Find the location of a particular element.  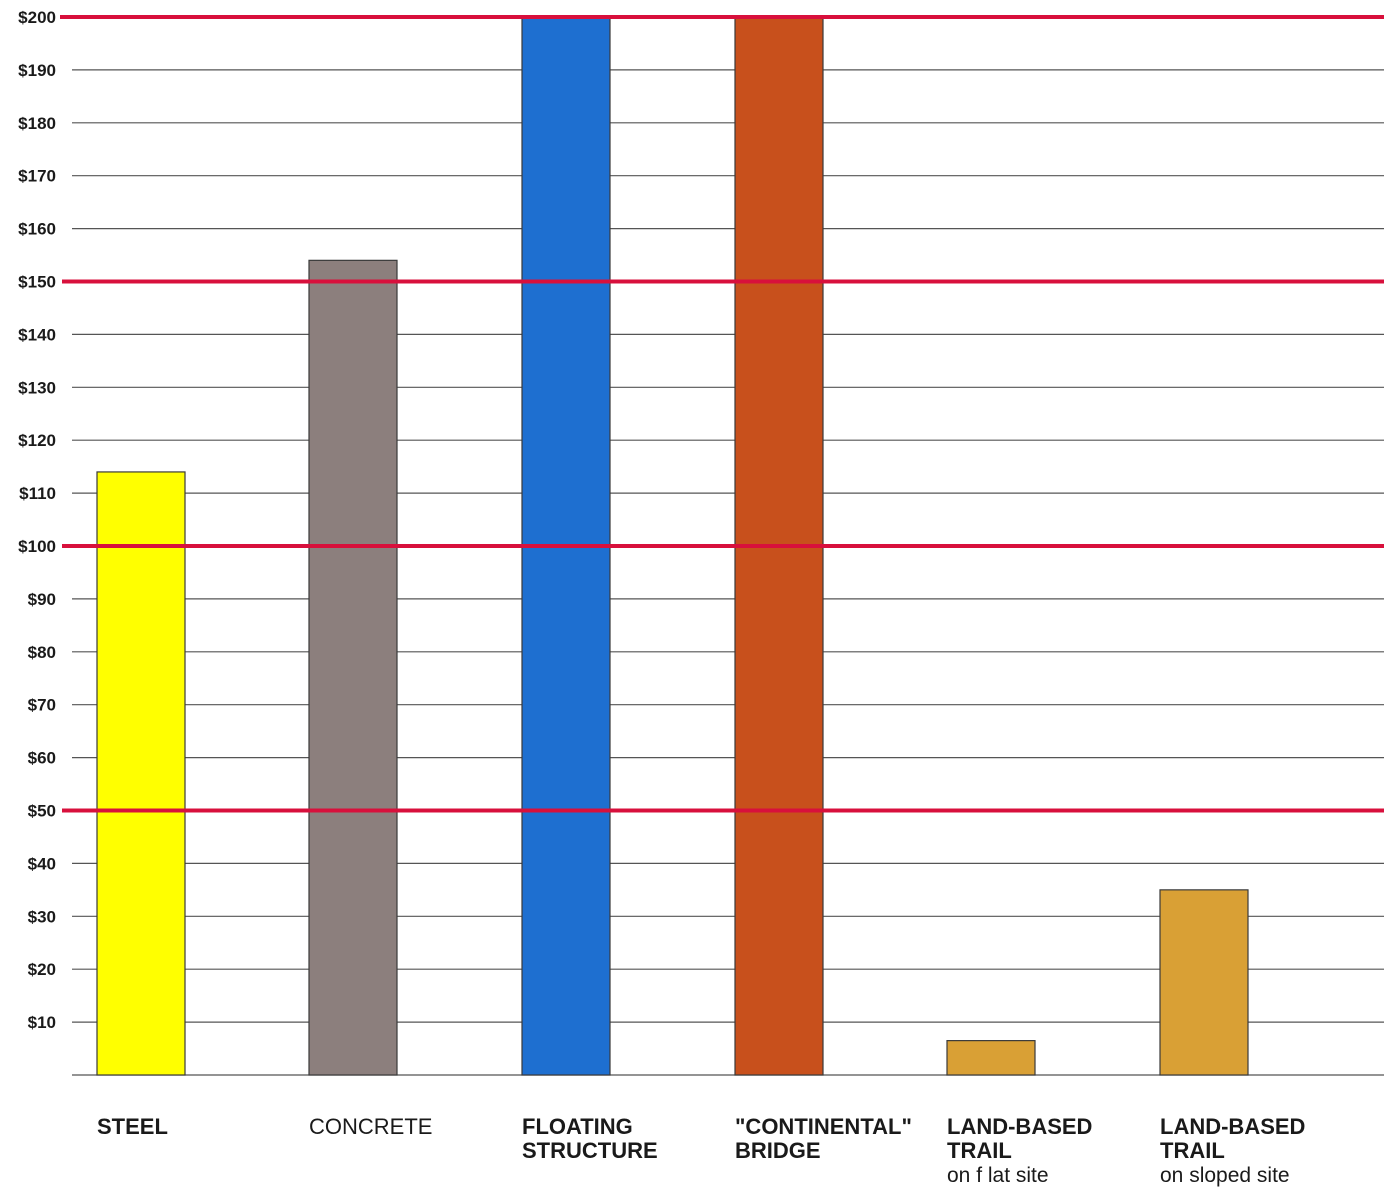

y-tick-label: $190 is located at coordinates (37, 70).